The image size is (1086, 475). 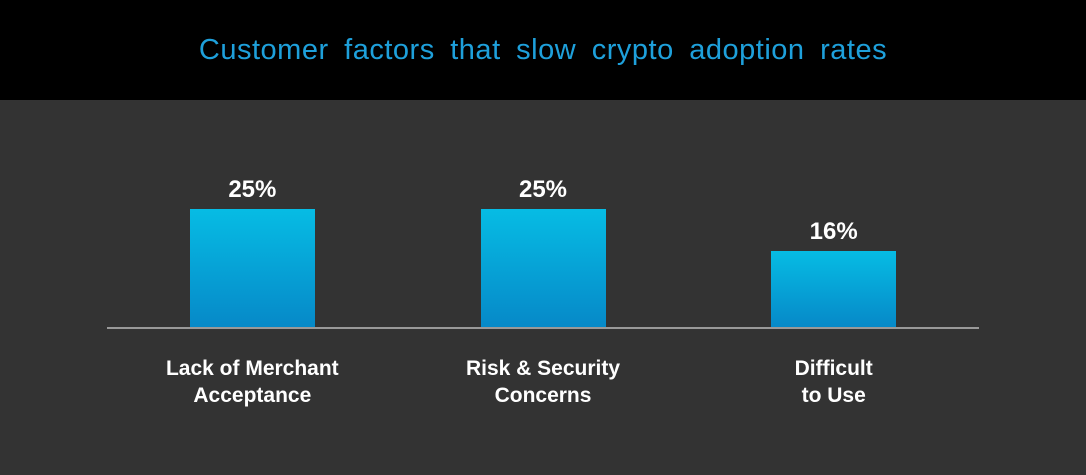 I want to click on bar-value-label: 16%, so click(x=833, y=231).